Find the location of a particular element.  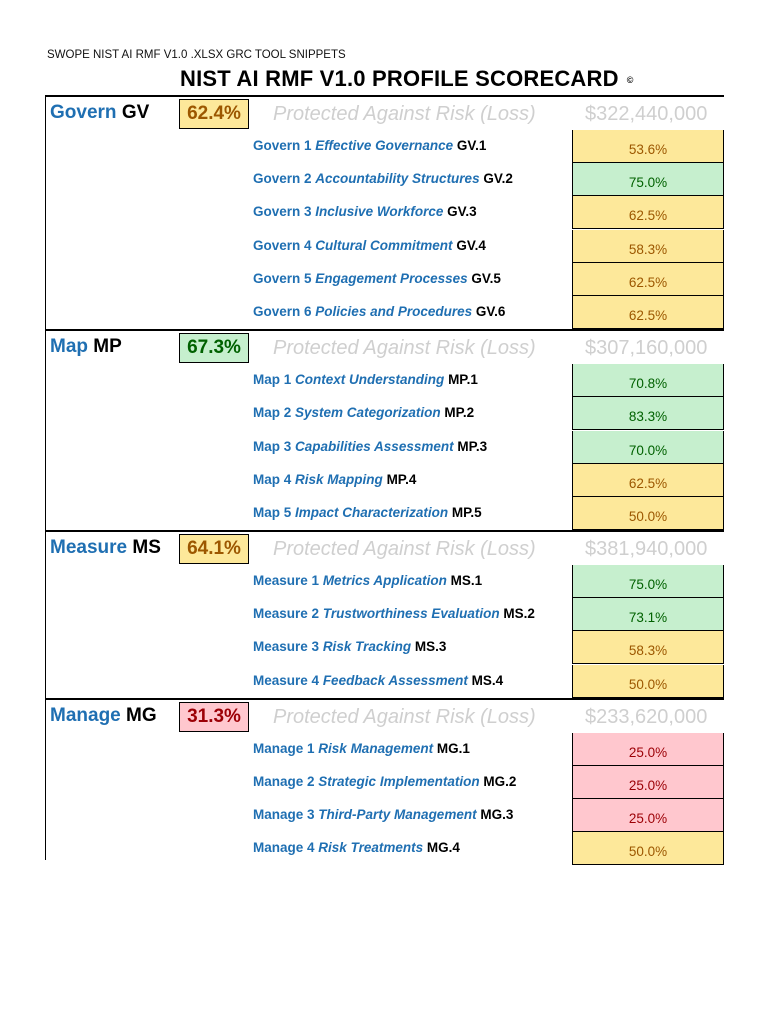

subcategory-code: MG.4 is located at coordinates (443, 848).